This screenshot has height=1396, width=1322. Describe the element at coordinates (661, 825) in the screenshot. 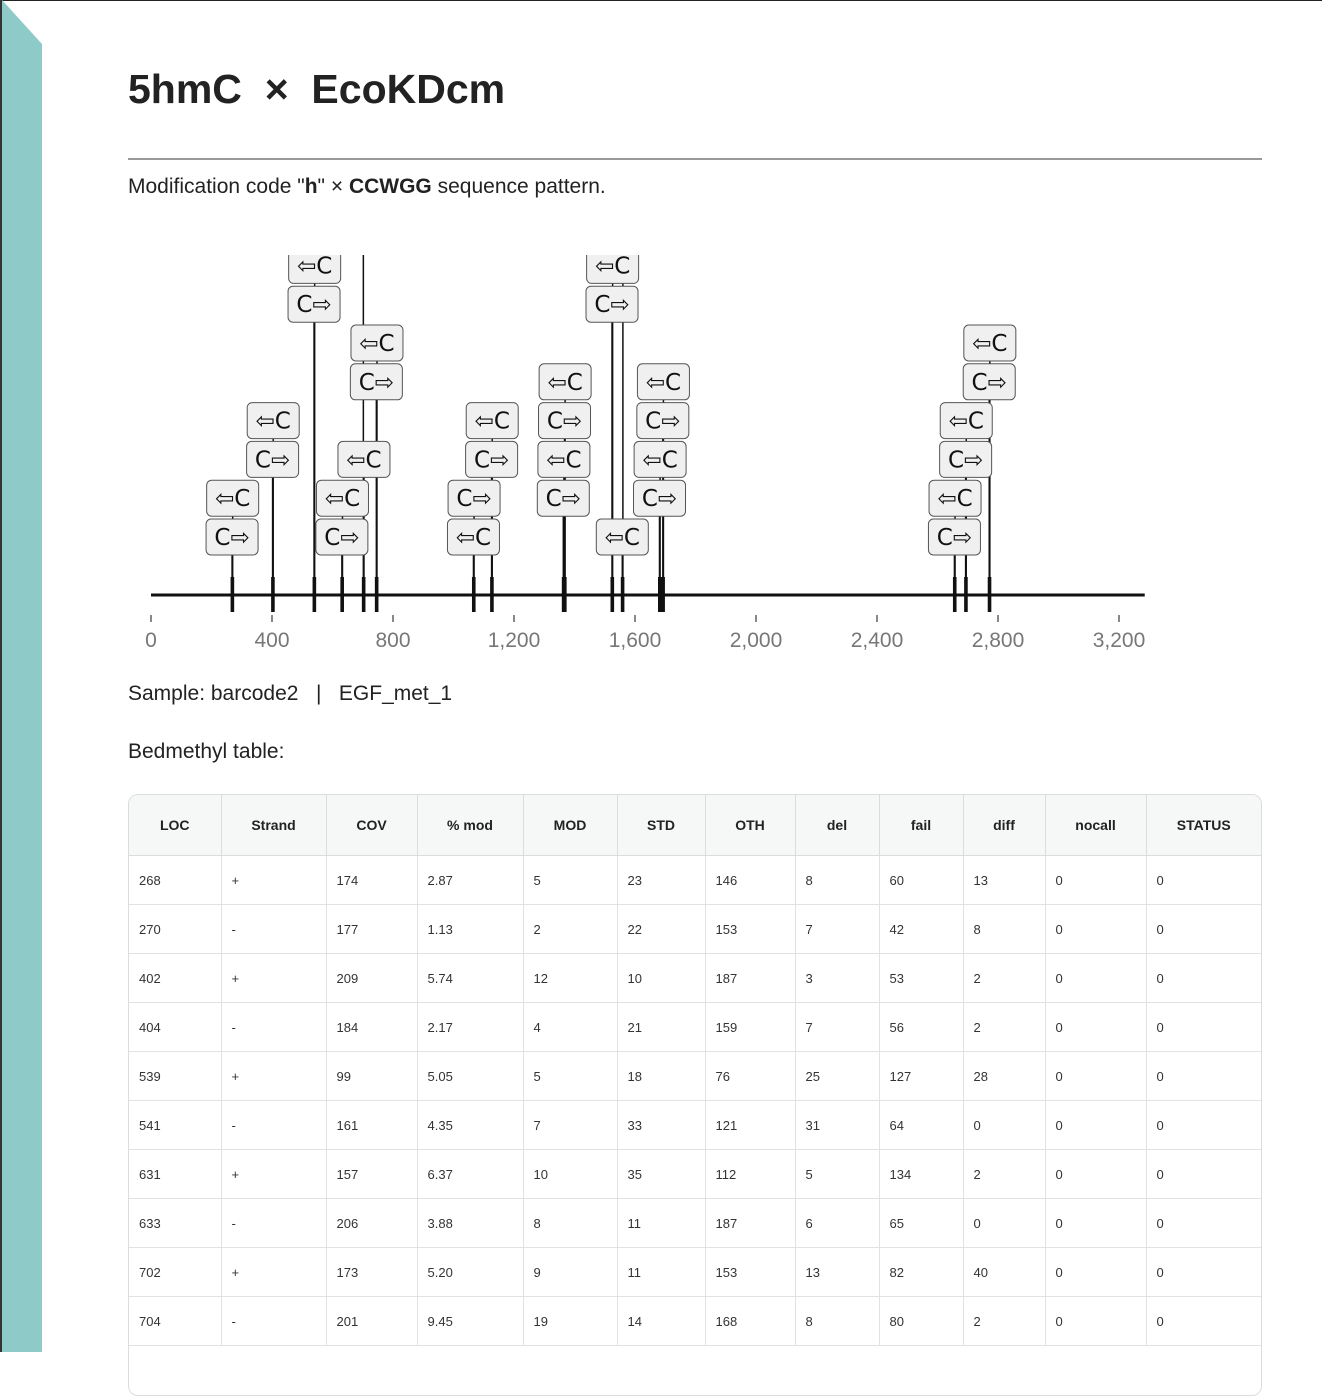

I see `column-header: STD` at that location.